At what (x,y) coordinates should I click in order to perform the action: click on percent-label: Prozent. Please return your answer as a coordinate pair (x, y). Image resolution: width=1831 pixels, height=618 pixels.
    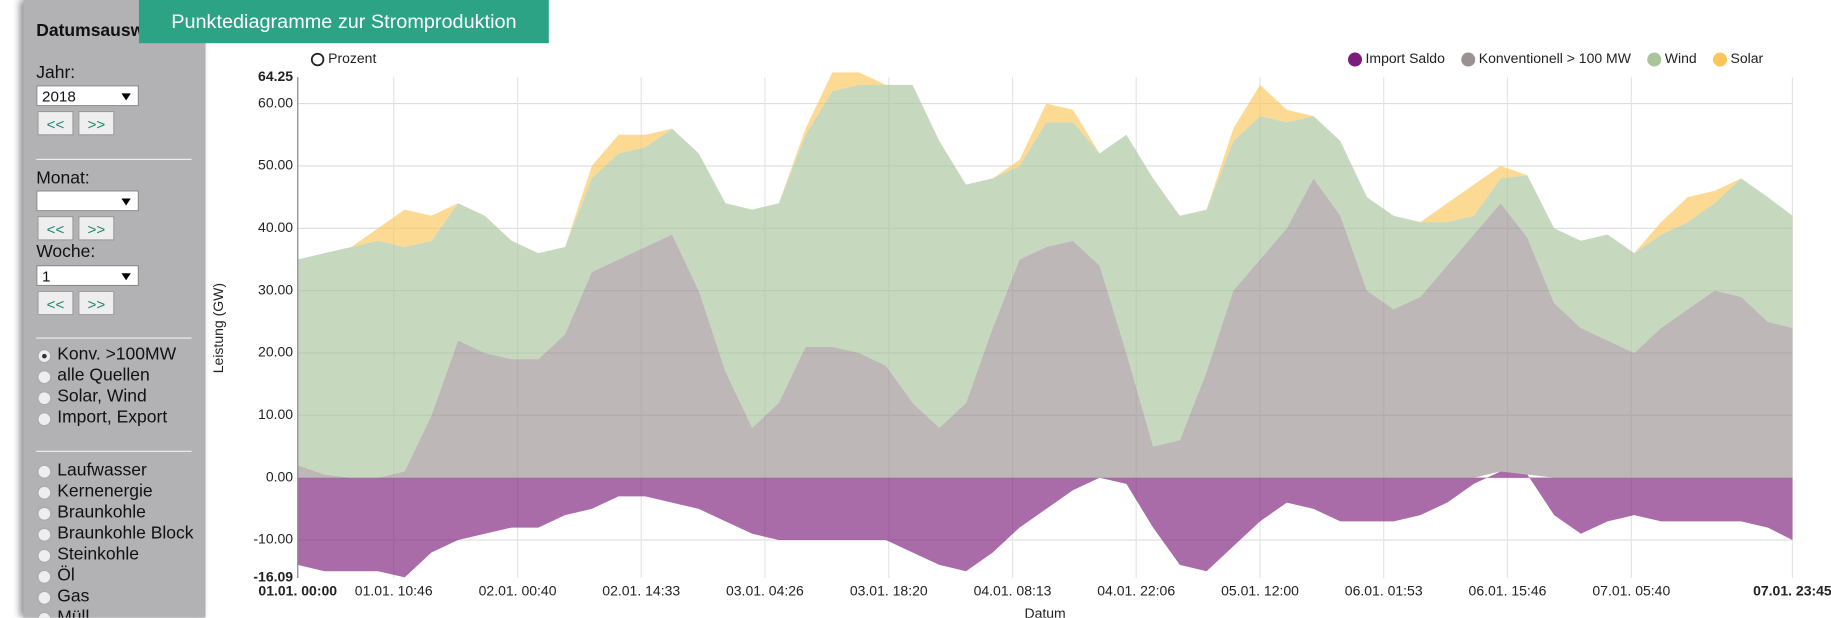
    Looking at the image, I should click on (352, 58).